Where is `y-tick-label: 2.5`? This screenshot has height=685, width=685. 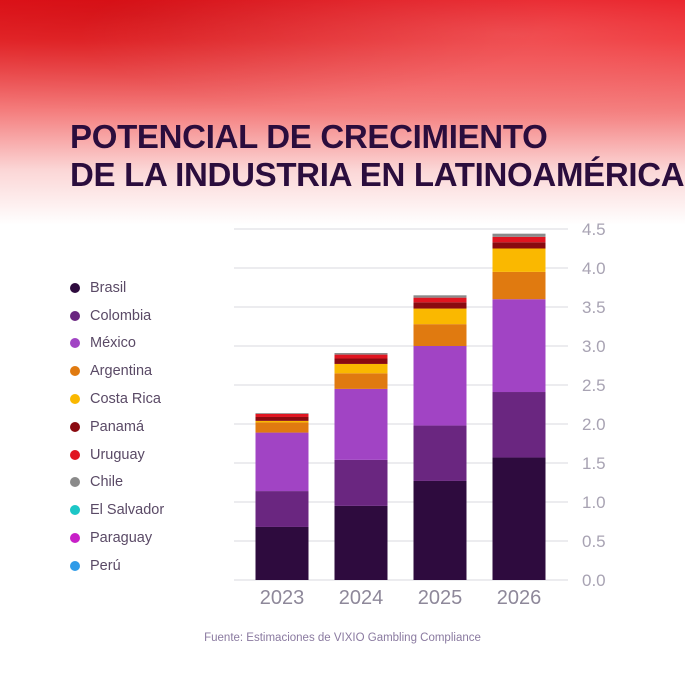 y-tick-label: 2.5 is located at coordinates (594, 385).